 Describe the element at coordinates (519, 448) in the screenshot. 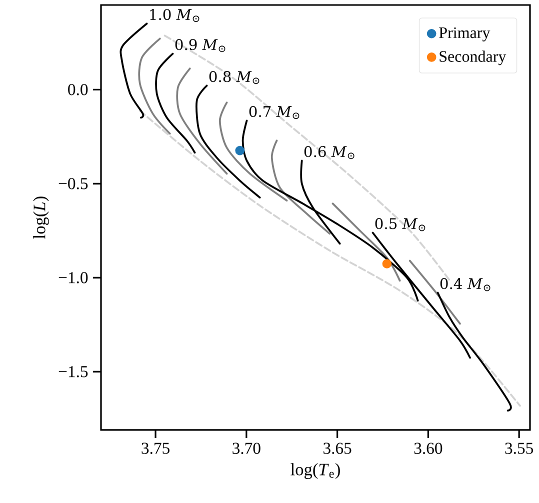

I see `x-tick-label: 3.55` at that location.